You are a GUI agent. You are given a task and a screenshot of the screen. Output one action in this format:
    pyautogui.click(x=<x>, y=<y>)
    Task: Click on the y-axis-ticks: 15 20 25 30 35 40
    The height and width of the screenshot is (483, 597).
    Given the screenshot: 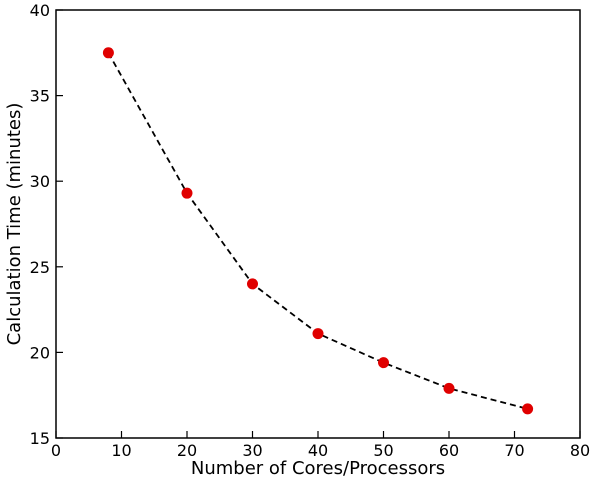 What is the action you would take?
    pyautogui.click(x=46, y=224)
    